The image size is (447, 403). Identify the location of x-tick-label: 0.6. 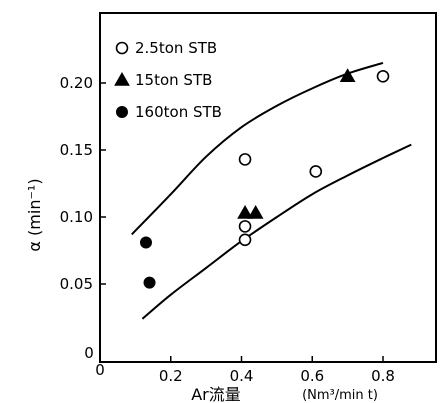
(312, 376).